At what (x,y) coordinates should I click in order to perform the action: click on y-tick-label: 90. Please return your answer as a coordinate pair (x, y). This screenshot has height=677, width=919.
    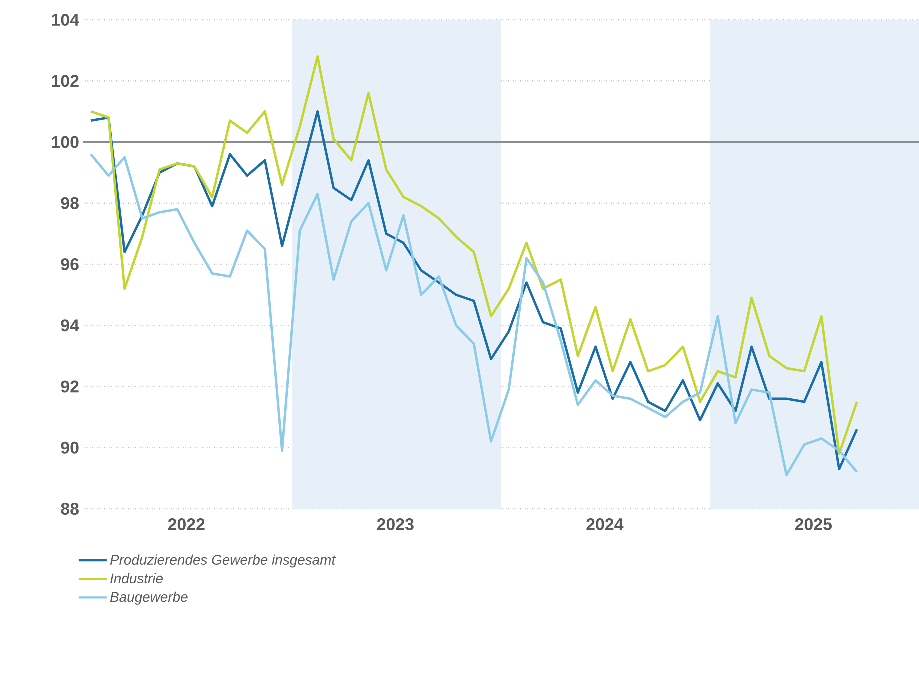
    Looking at the image, I should click on (70, 448).